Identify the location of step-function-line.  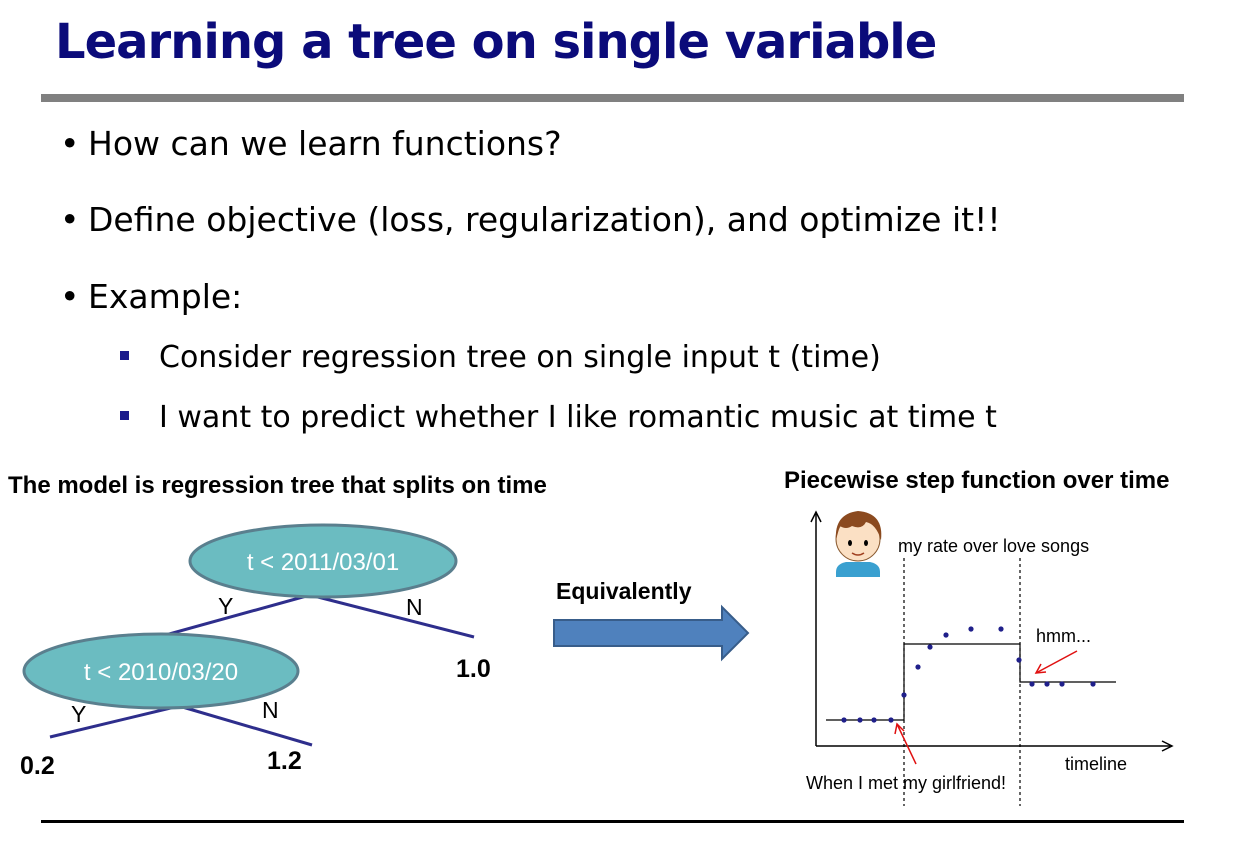
(971, 682).